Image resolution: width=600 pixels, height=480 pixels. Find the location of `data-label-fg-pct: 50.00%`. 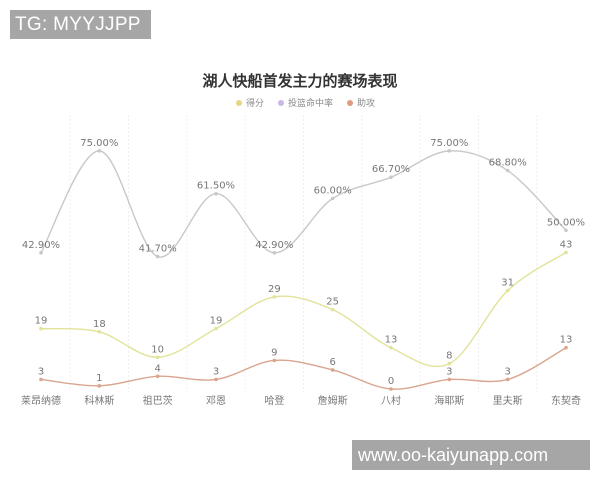

data-label-fg-pct: 50.00% is located at coordinates (566, 222).